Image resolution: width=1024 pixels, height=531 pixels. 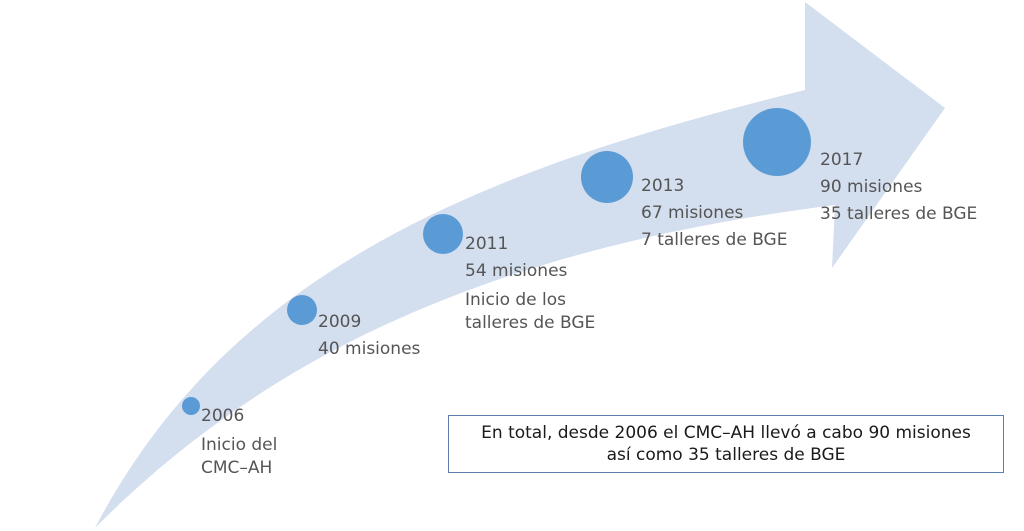 What do you see at coordinates (871, 186) in the screenshot?
I see `milestone-detail: 90 misiones` at bounding box center [871, 186].